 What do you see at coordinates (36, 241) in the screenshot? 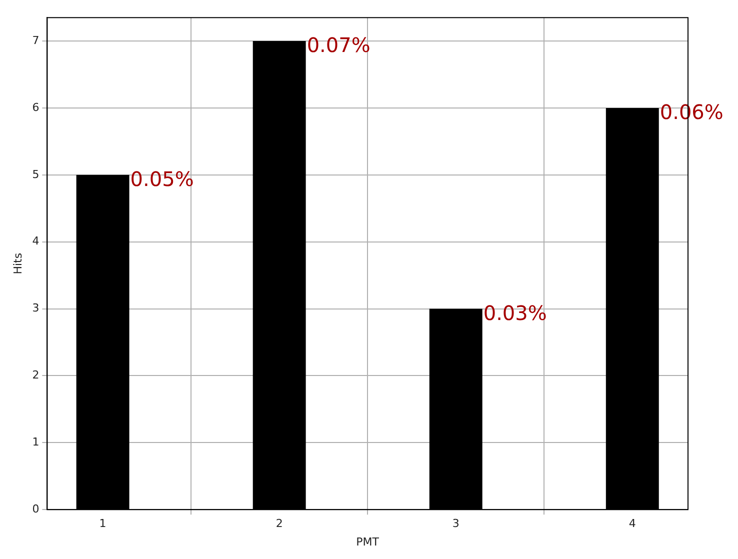
I see `y-tick-label: 4` at bounding box center [36, 241].